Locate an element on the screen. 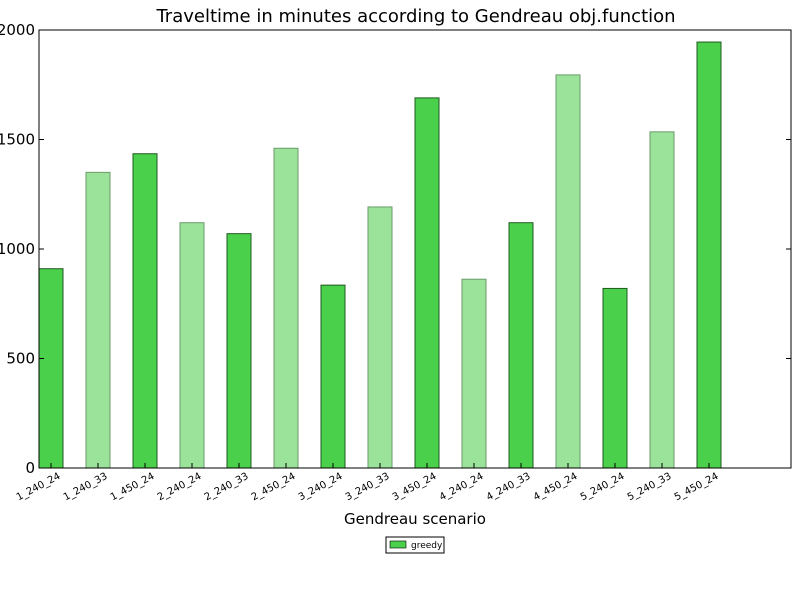 The height and width of the screenshot is (600, 800). x-tick-label: 5_240_33 is located at coordinates (650, 487).